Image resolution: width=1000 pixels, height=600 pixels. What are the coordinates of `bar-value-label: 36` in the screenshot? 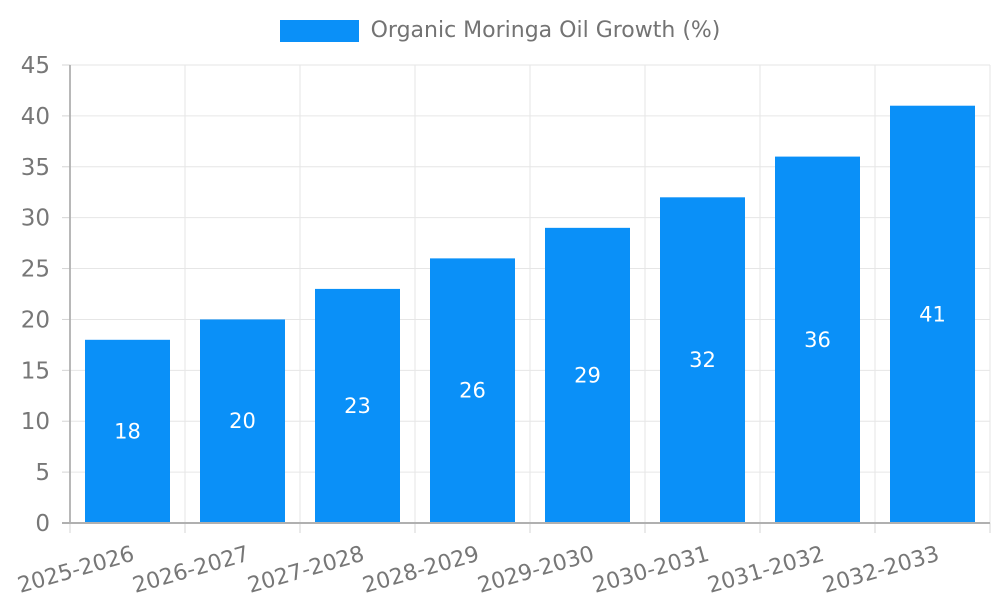 It's located at (817, 340).